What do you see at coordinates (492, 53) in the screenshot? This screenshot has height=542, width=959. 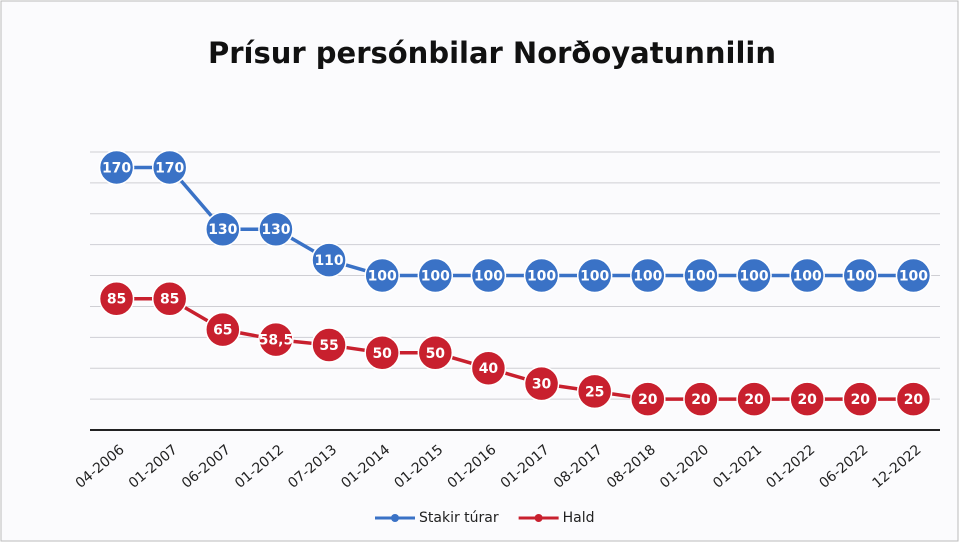 I see `chart-title: Prísur persónbilar Norðoyatunnilin` at bounding box center [492, 53].